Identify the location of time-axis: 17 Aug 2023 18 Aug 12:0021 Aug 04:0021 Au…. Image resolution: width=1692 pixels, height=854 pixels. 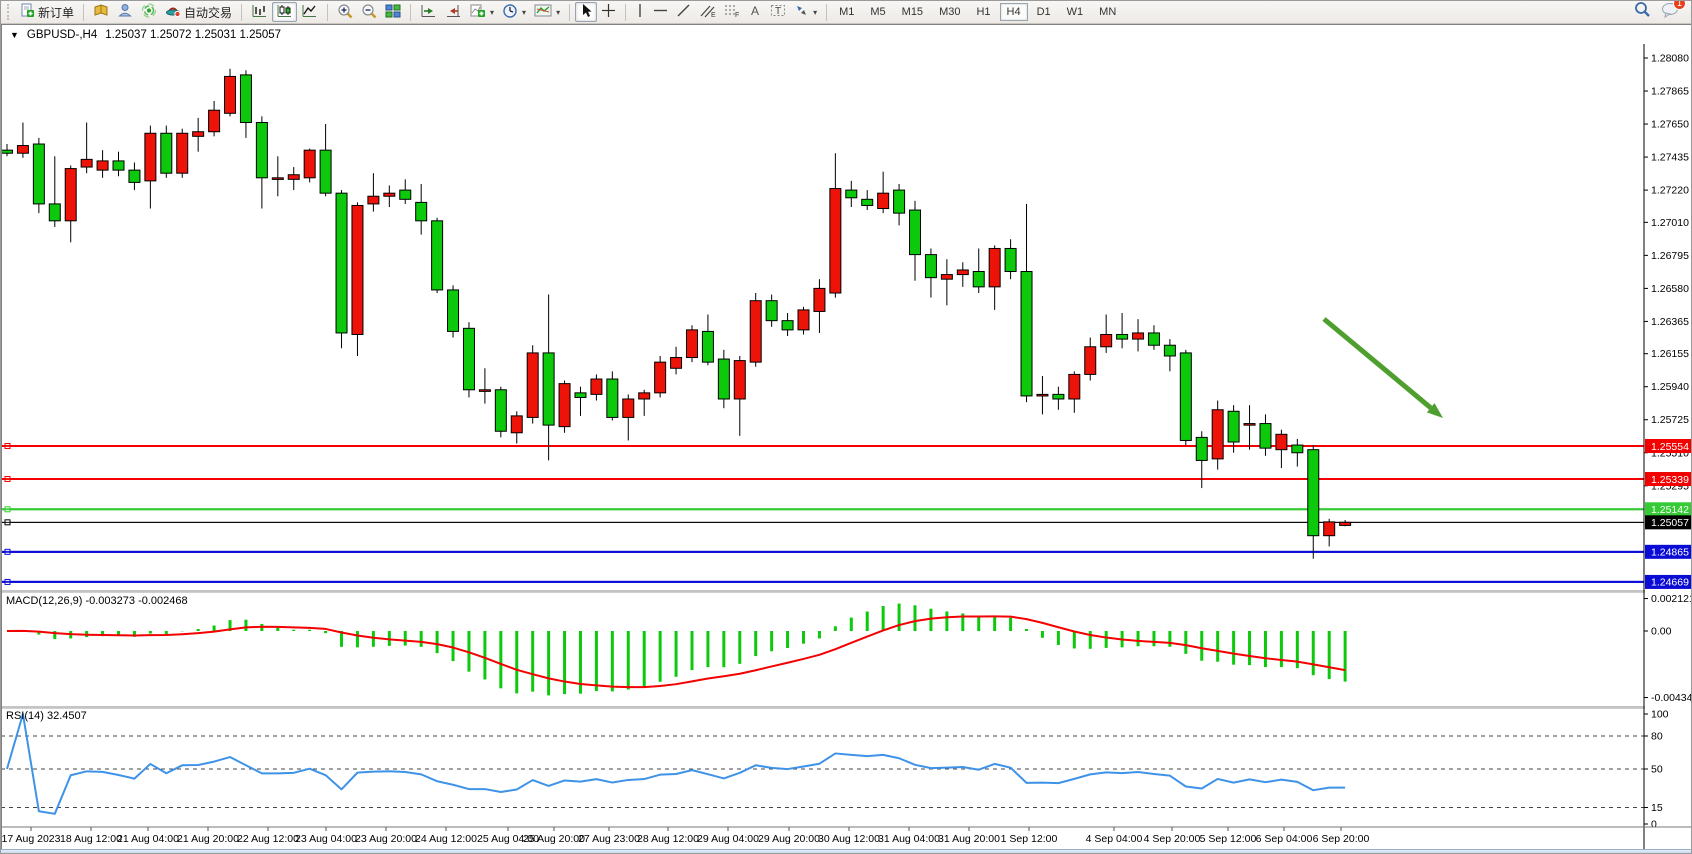
(846, 835).